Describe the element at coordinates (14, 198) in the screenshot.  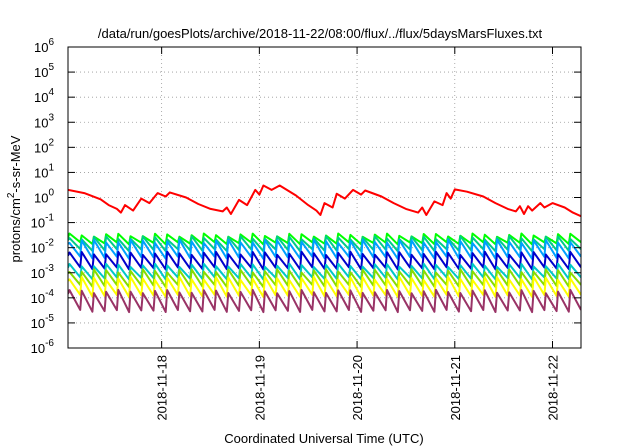
I see `y-axis-label: protons/cm2-s-sr-MeV` at that location.